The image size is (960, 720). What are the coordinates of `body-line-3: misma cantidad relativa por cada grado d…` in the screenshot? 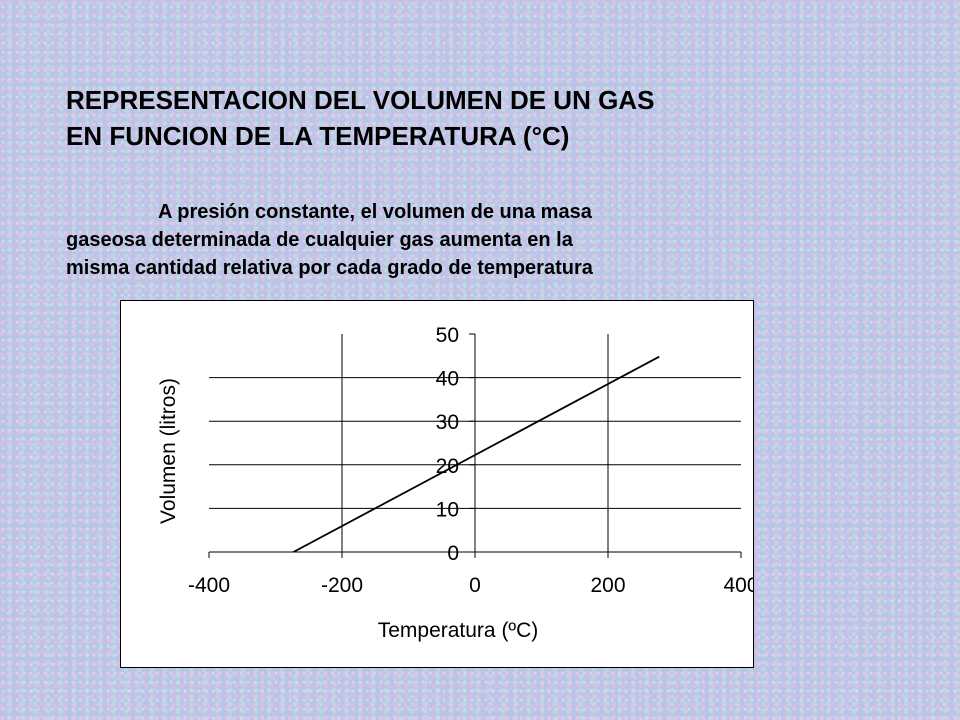 It's located at (329, 268).